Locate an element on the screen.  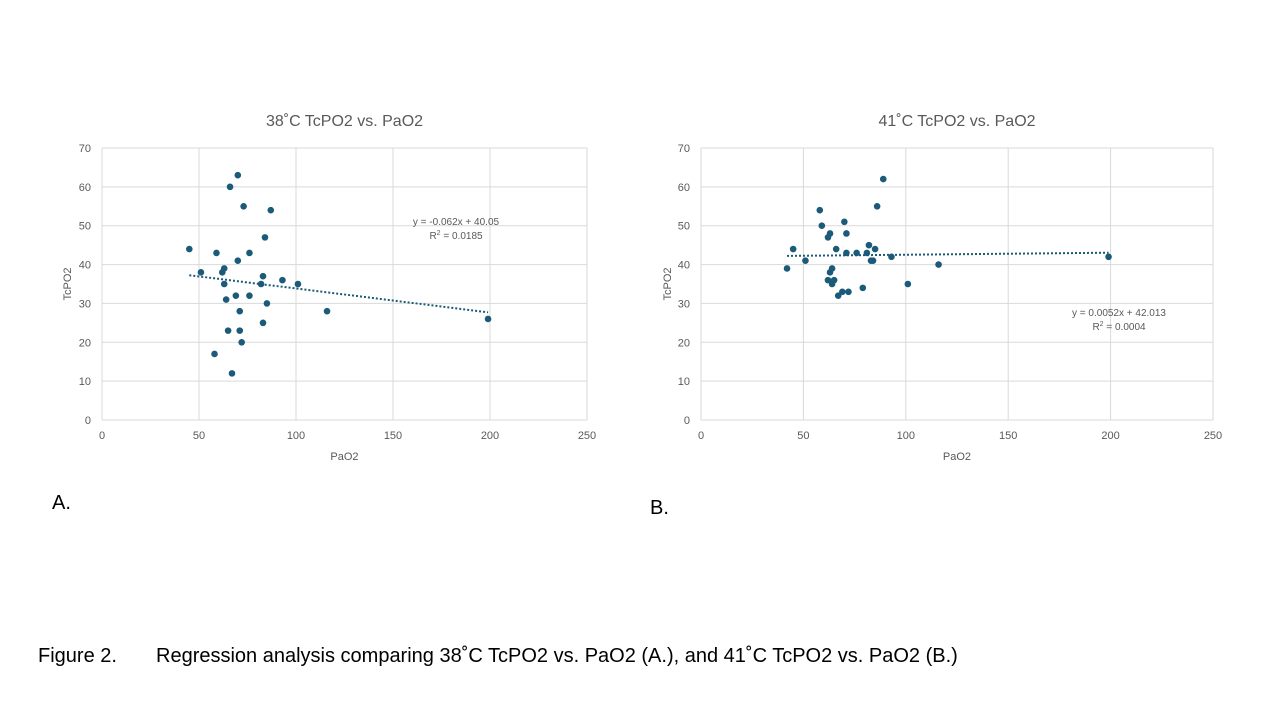
chart-title: 38˚C TcPO2 vs. PaO2 is located at coordinates (344, 121).